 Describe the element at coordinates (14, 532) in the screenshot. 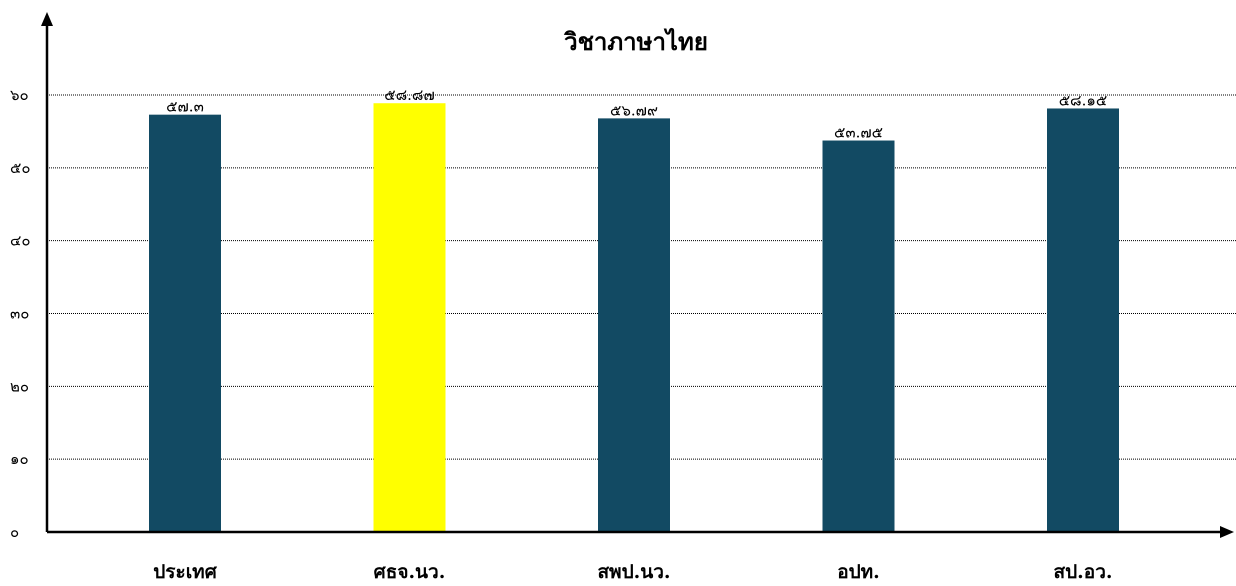

I see `y-tick-label: ๐` at that location.